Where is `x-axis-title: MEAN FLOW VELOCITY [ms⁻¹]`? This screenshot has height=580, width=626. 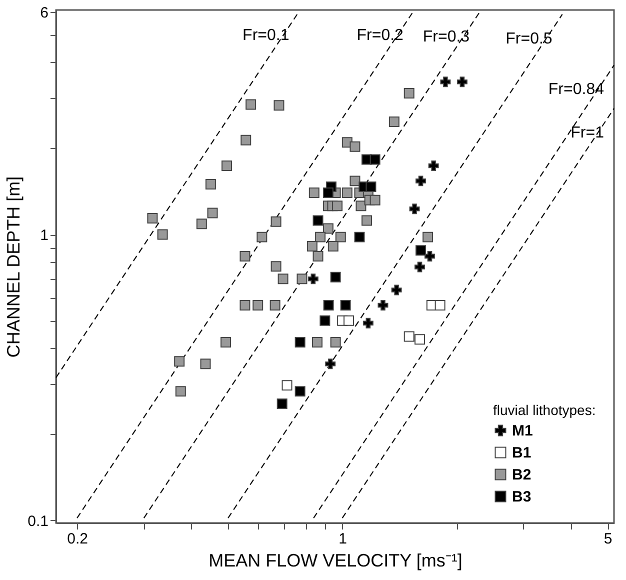
x-axis-title: MEAN FLOW VELOCITY [ms⁻¹] is located at coordinates (335, 560).